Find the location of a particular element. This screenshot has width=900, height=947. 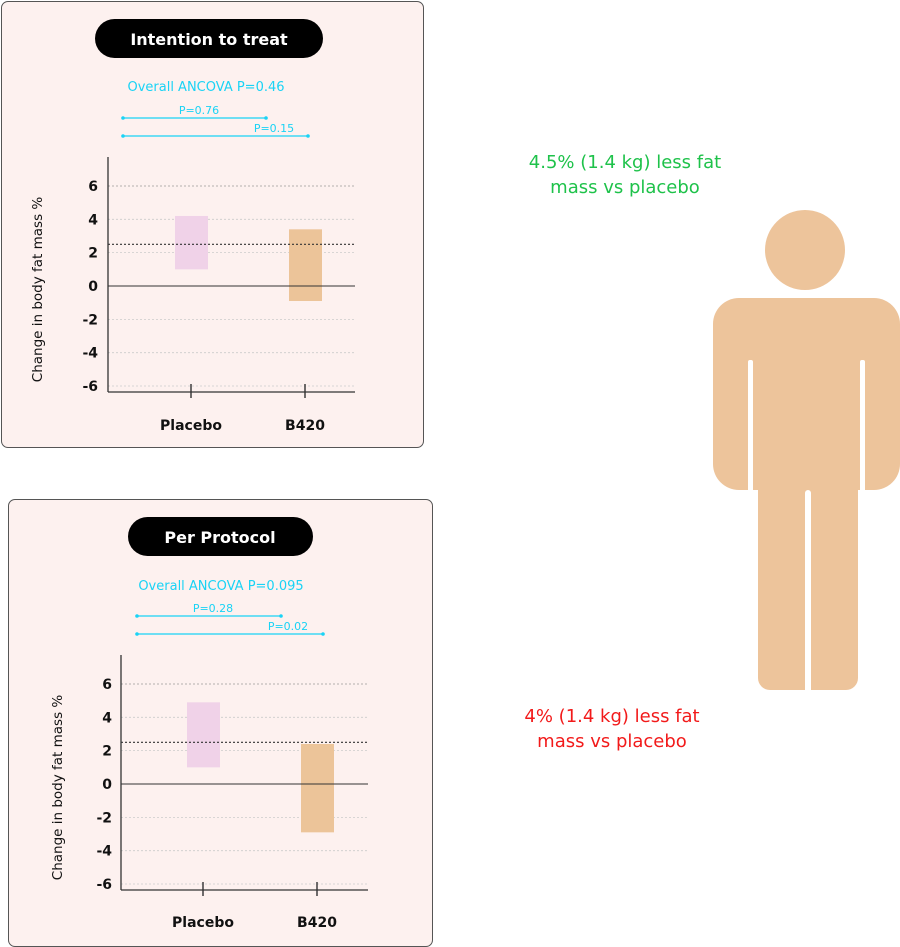

comparison-pvalue: P=0.15 is located at coordinates (274, 128).